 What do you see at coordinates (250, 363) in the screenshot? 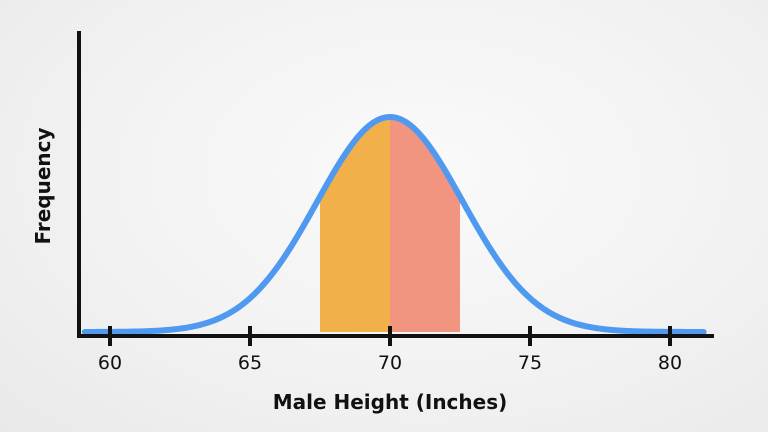
I see `x-tick-label-65: 65` at bounding box center [250, 363].